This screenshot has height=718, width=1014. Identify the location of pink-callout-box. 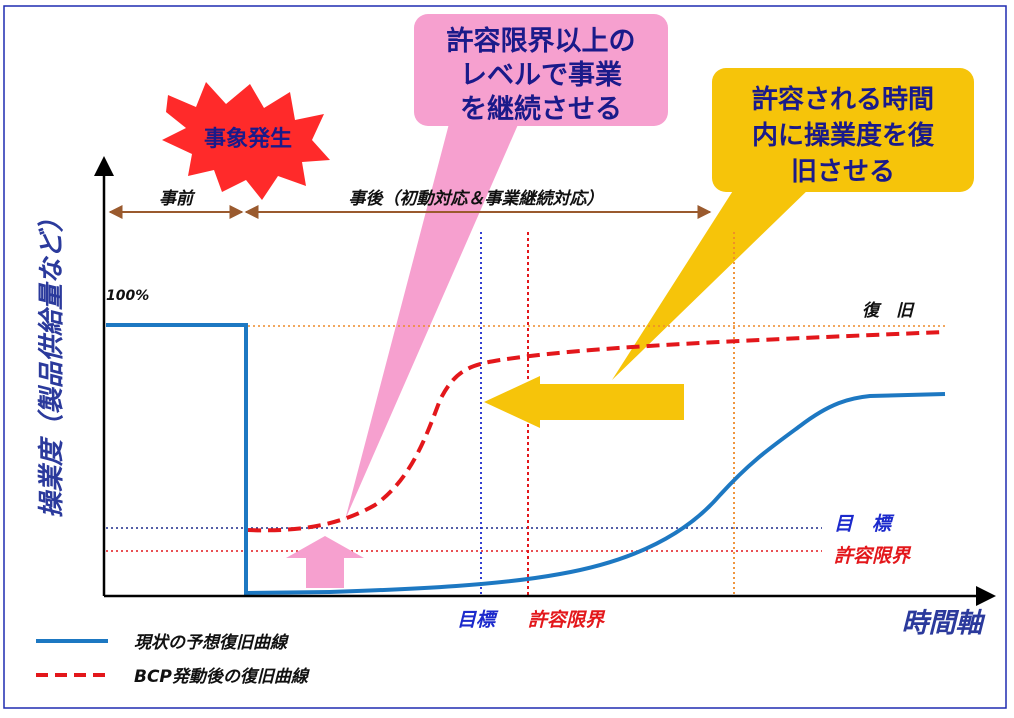
(541, 70).